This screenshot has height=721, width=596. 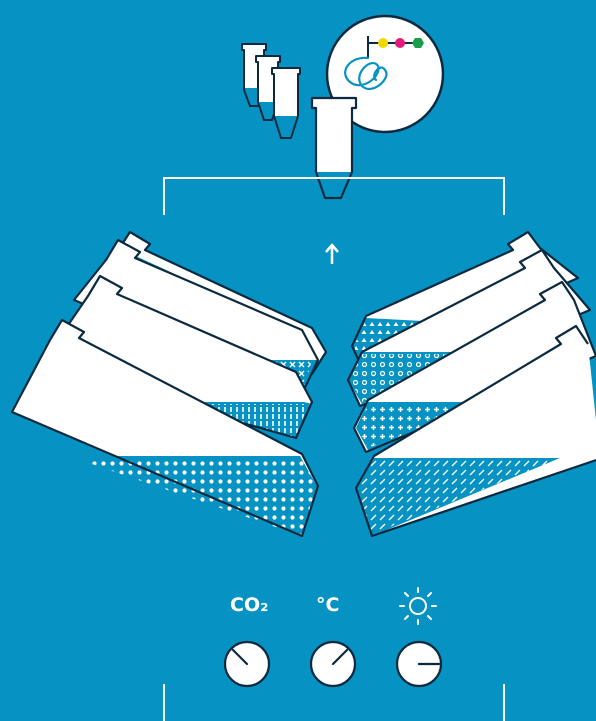 What do you see at coordinates (249, 605) in the screenshot?
I see `co2-label: CO₂` at bounding box center [249, 605].